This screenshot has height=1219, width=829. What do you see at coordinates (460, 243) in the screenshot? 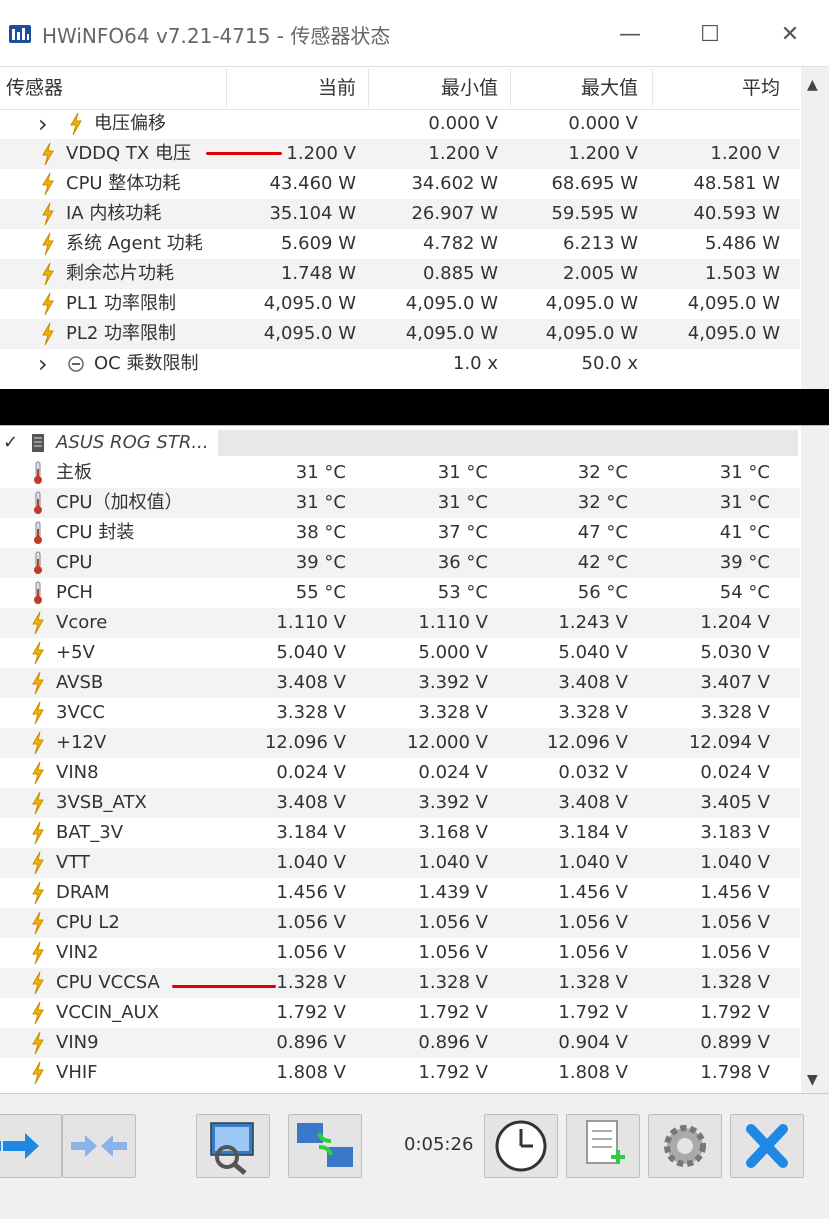
I see `value-min: 4.782 W` at bounding box center [460, 243].